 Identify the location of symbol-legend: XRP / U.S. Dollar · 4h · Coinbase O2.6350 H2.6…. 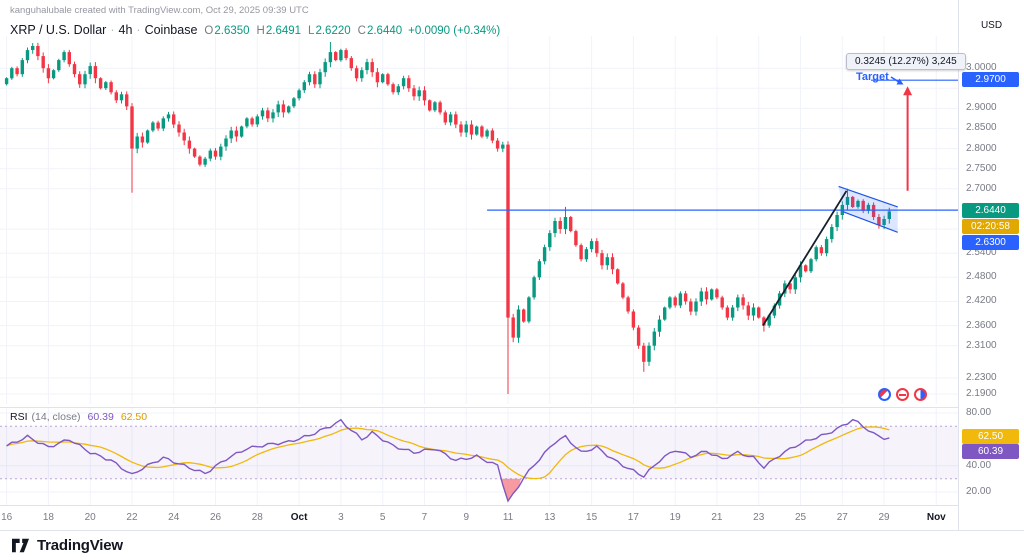
(255, 30).